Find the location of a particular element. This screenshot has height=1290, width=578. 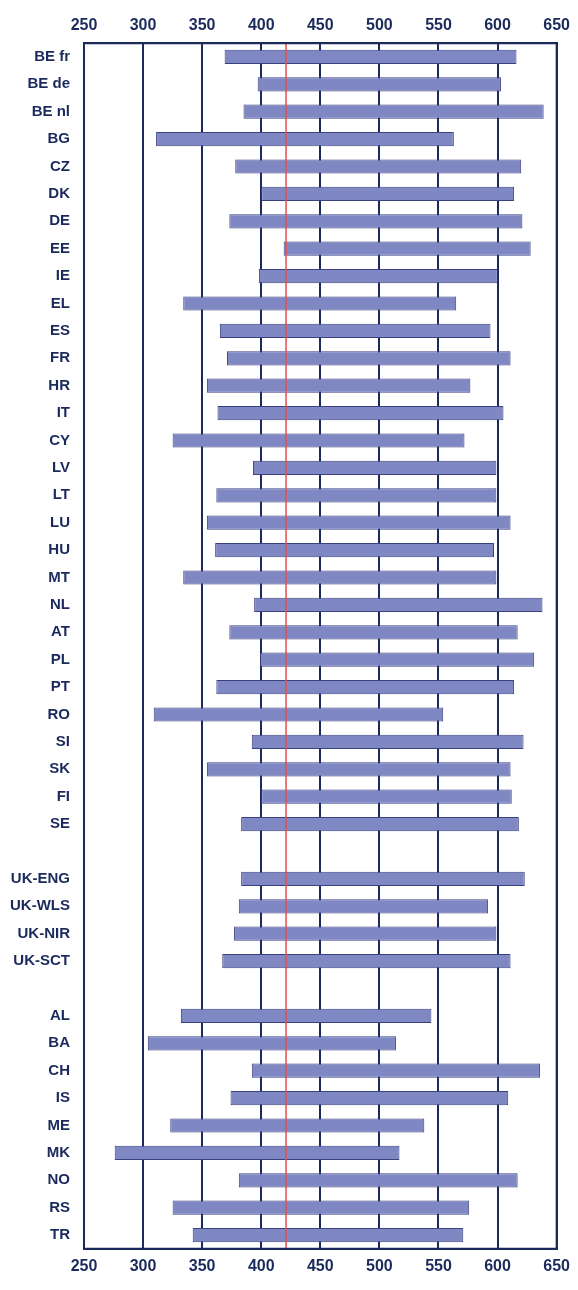

x2-tick-label: 400 is located at coordinates (261, 1265).